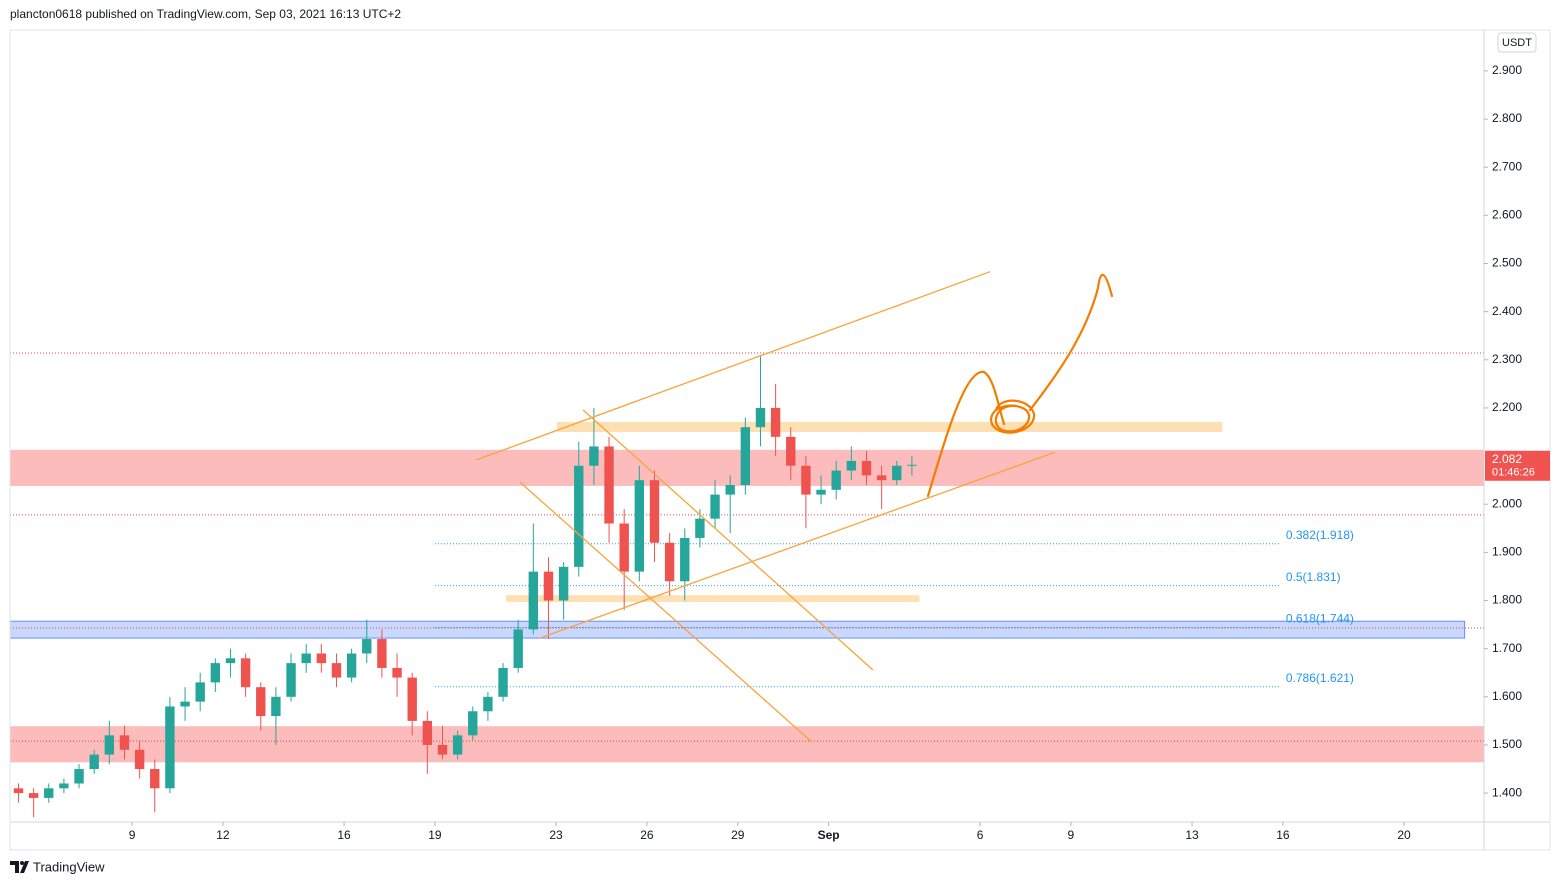  What do you see at coordinates (1507, 459) in the screenshot?
I see `last-price: 2.082` at bounding box center [1507, 459].